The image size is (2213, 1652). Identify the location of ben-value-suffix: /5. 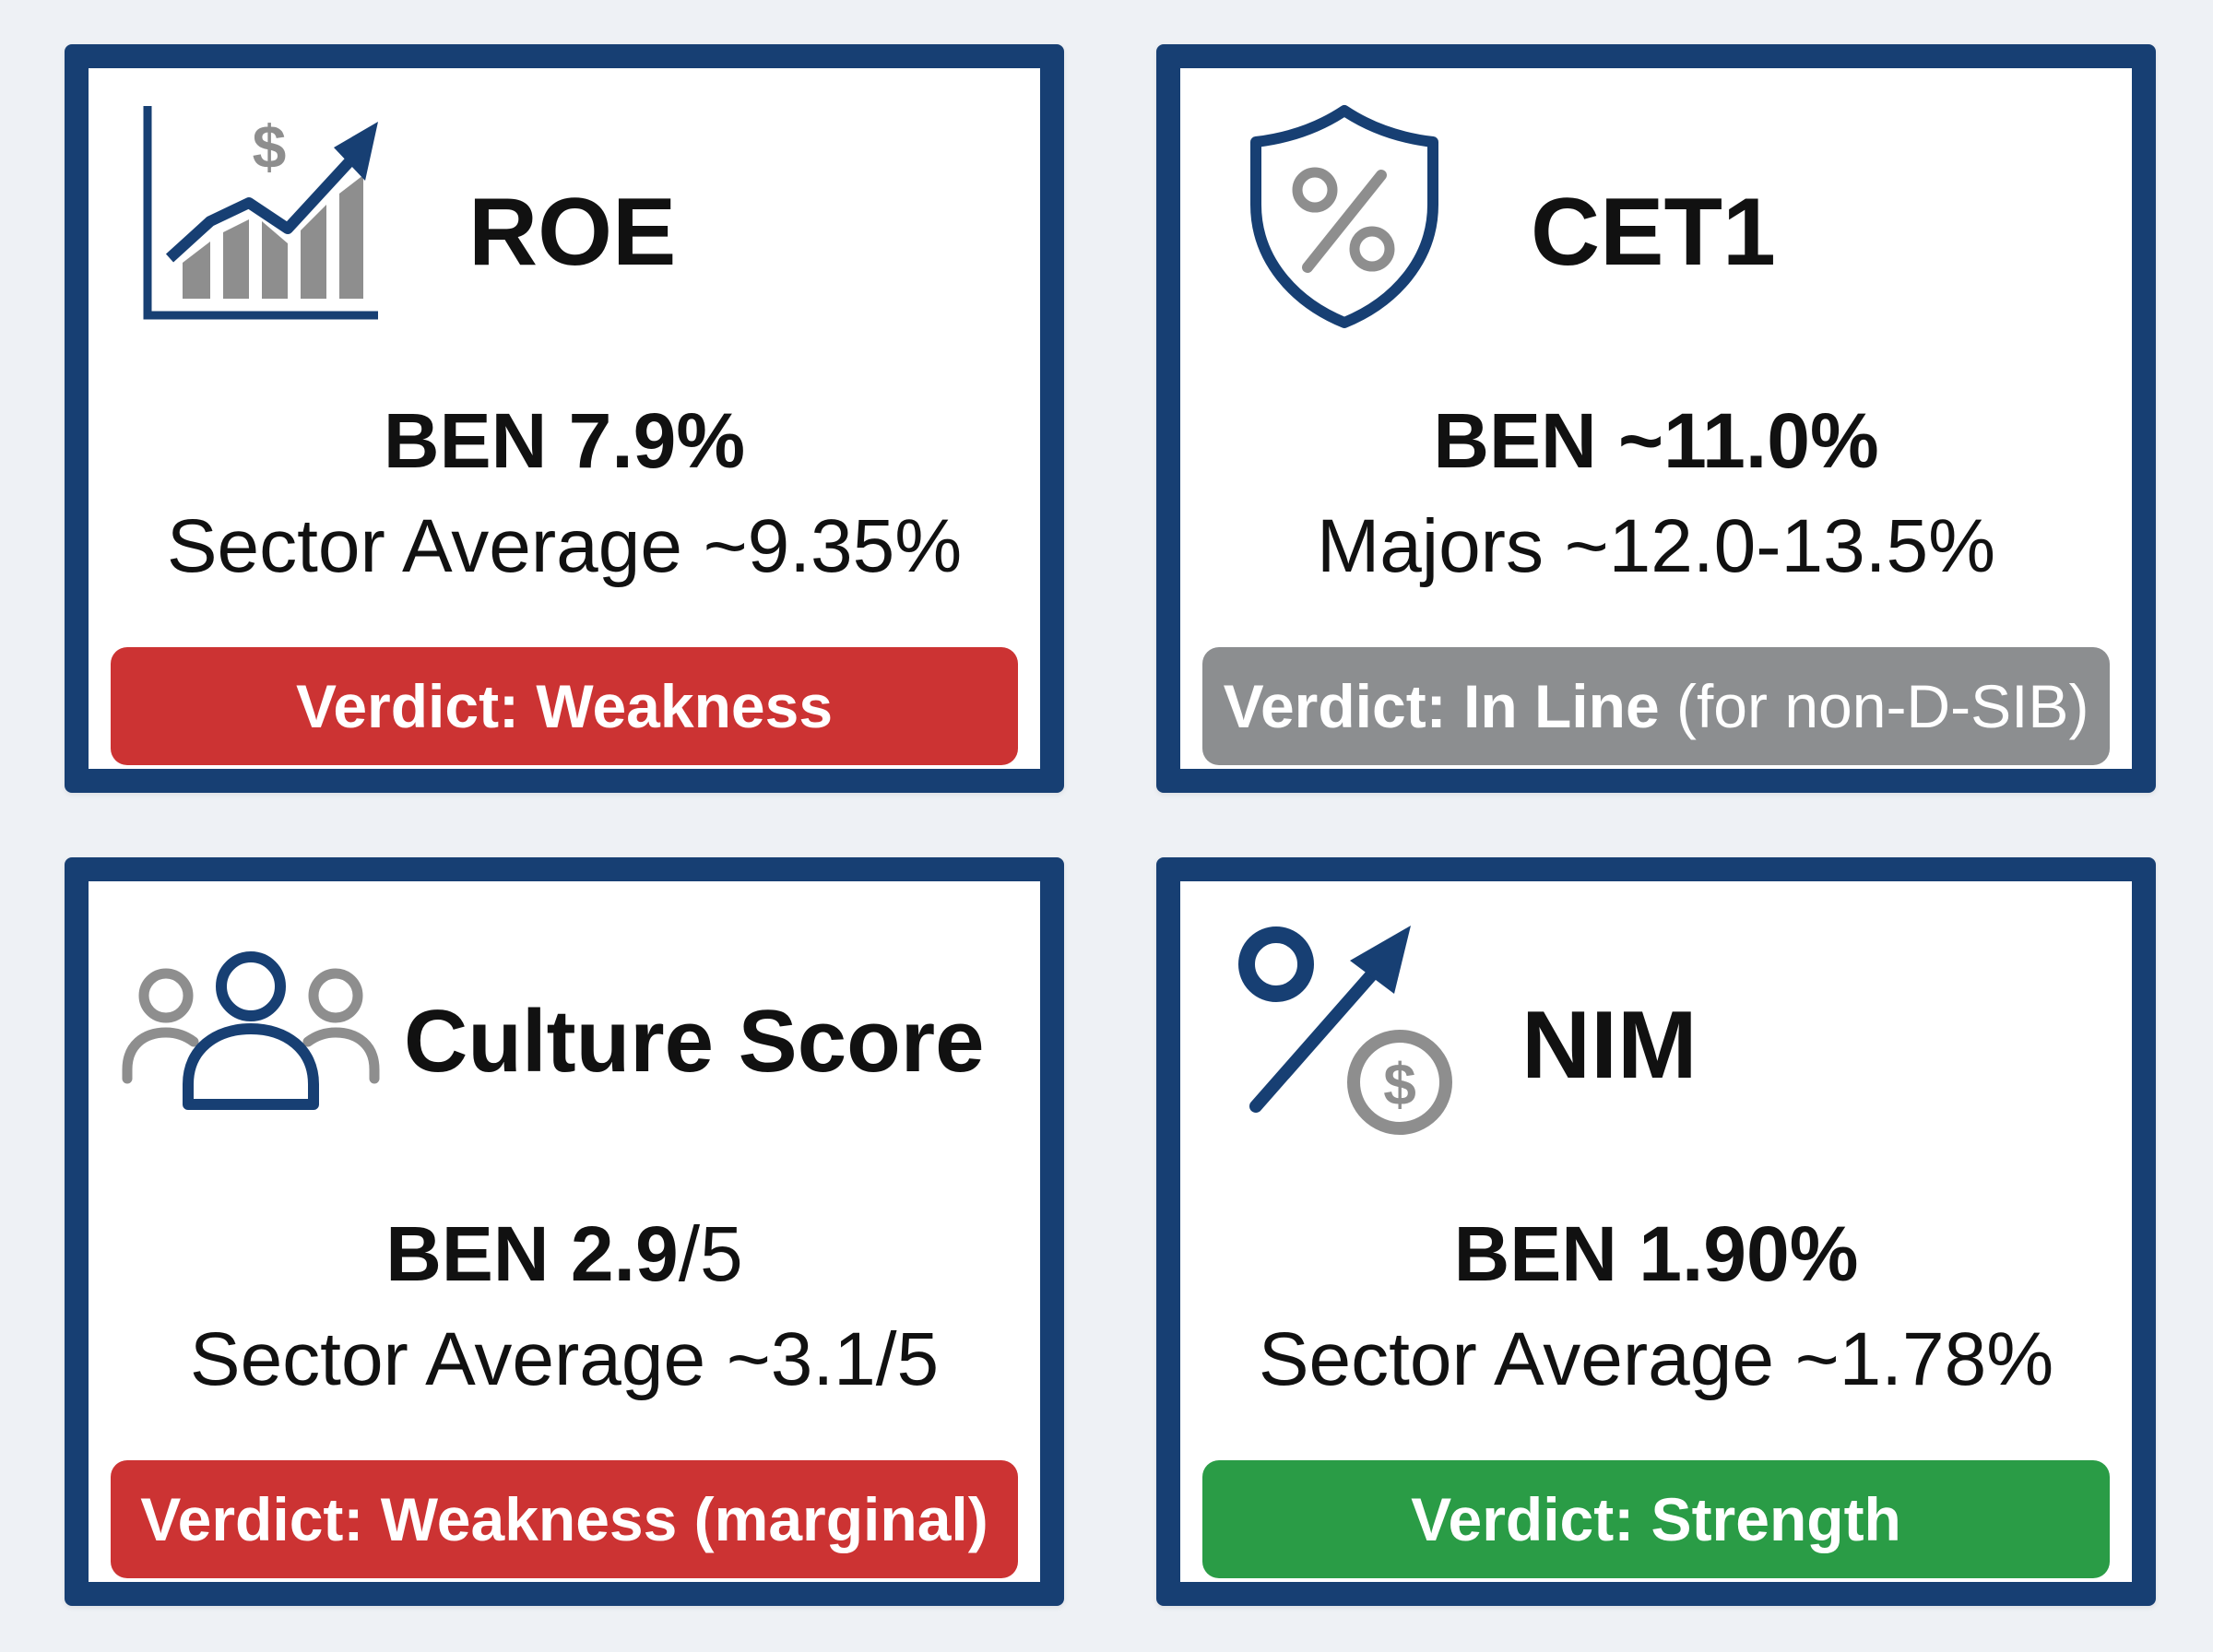
(710, 1253).